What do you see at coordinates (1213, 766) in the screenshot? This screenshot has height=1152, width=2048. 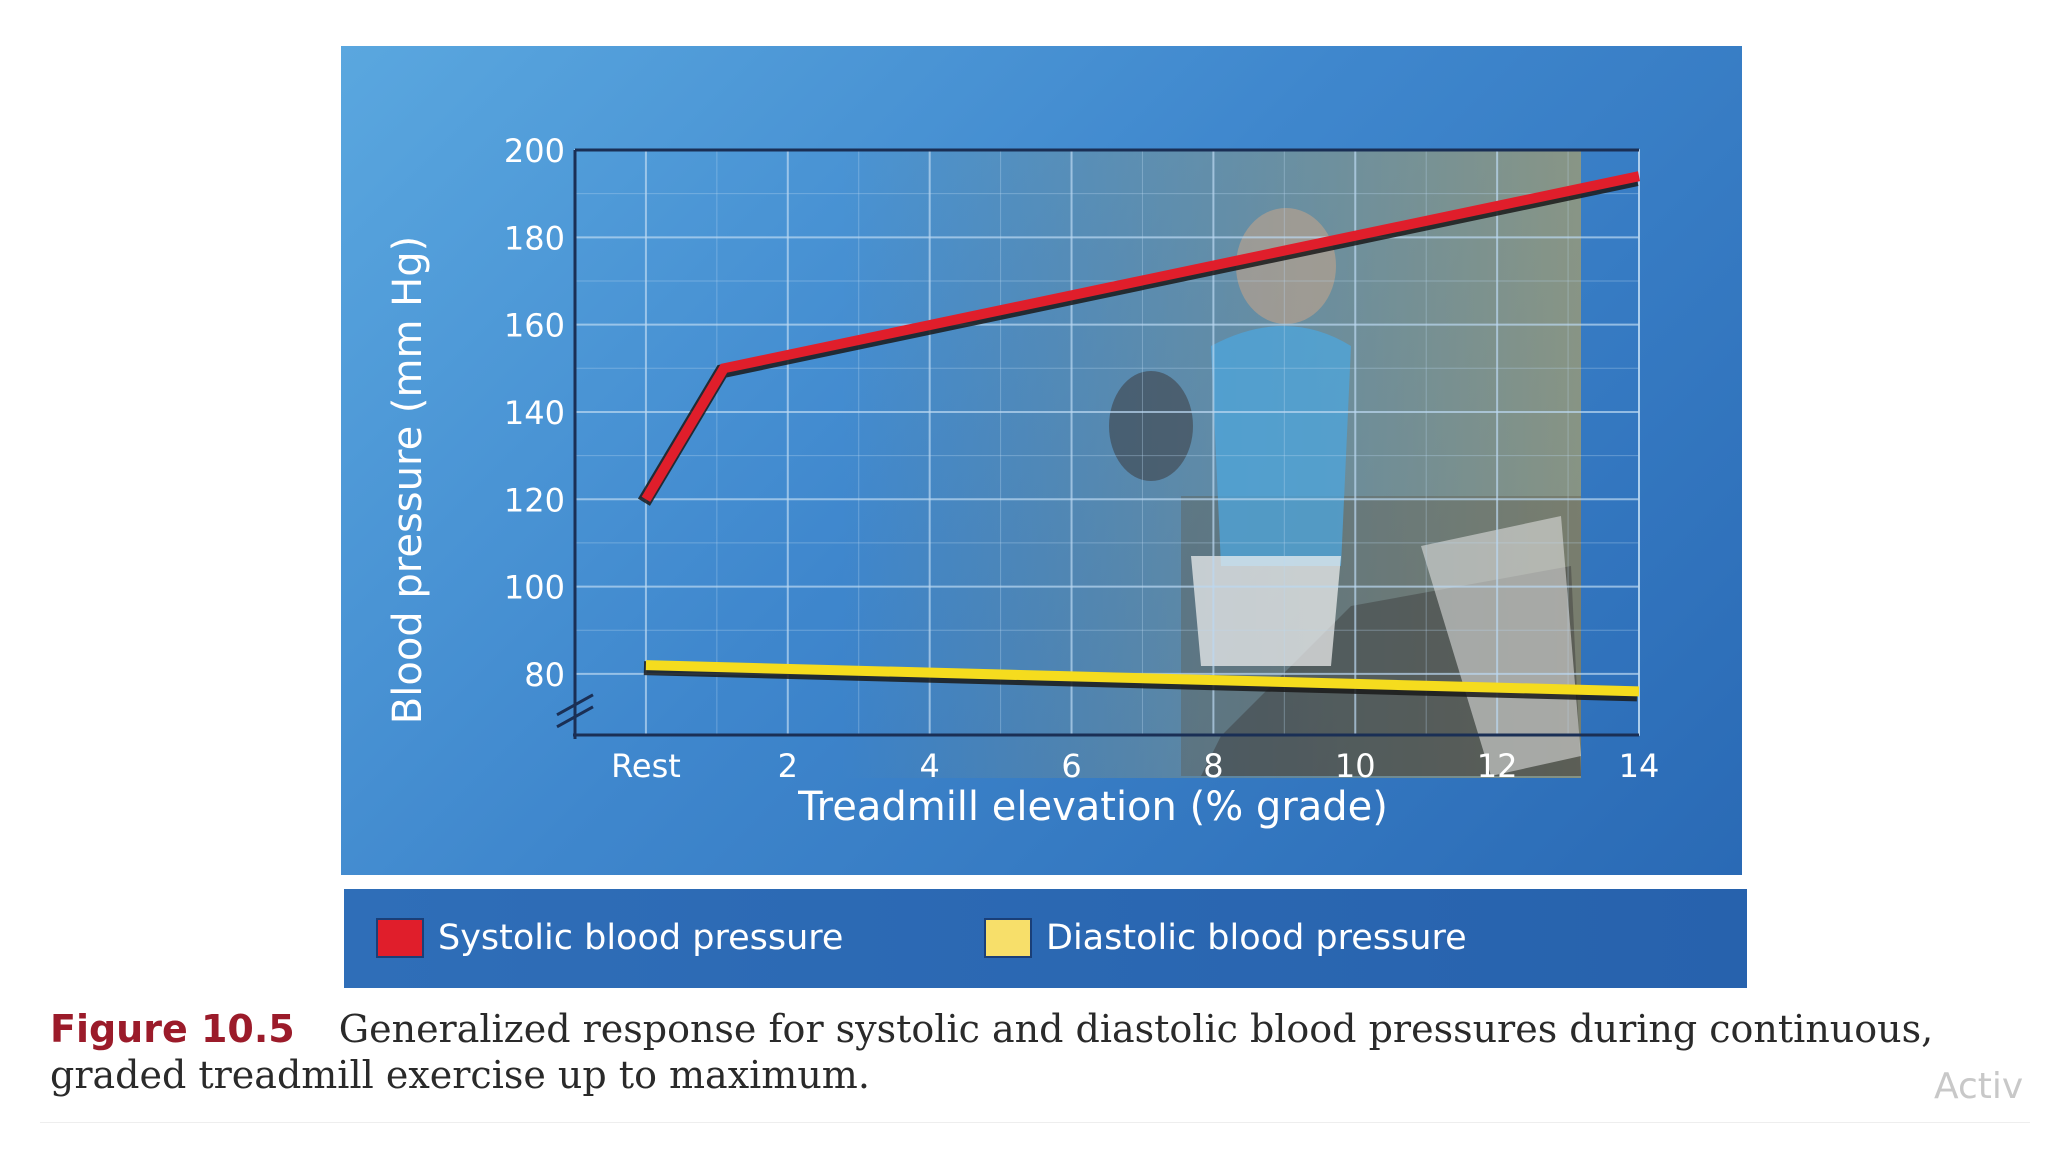 I see `x-tick-label: 8` at bounding box center [1213, 766].